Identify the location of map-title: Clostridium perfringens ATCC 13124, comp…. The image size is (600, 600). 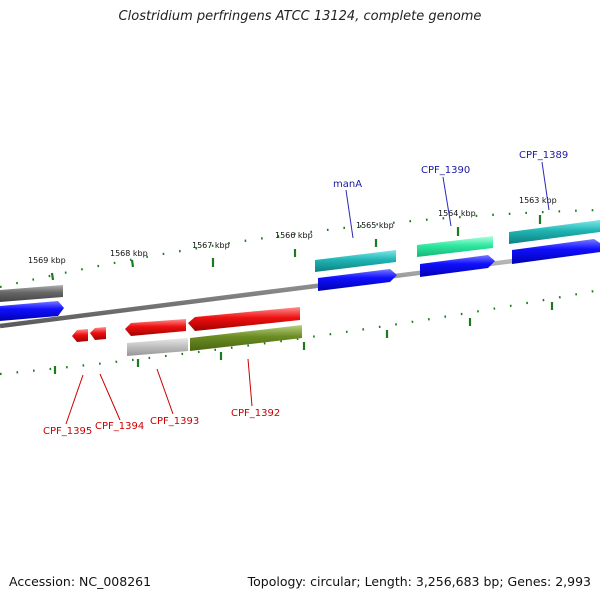
(300, 16).